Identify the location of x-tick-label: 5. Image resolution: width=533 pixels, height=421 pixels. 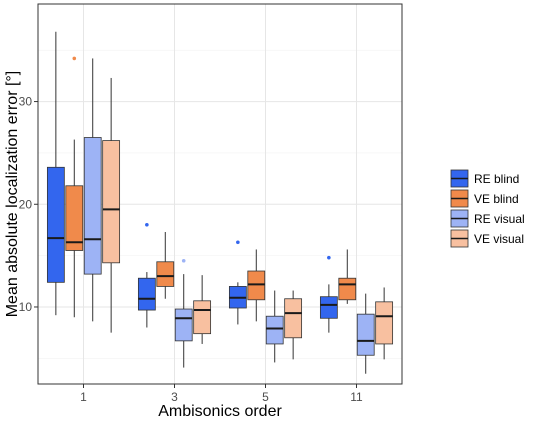
(265, 397).